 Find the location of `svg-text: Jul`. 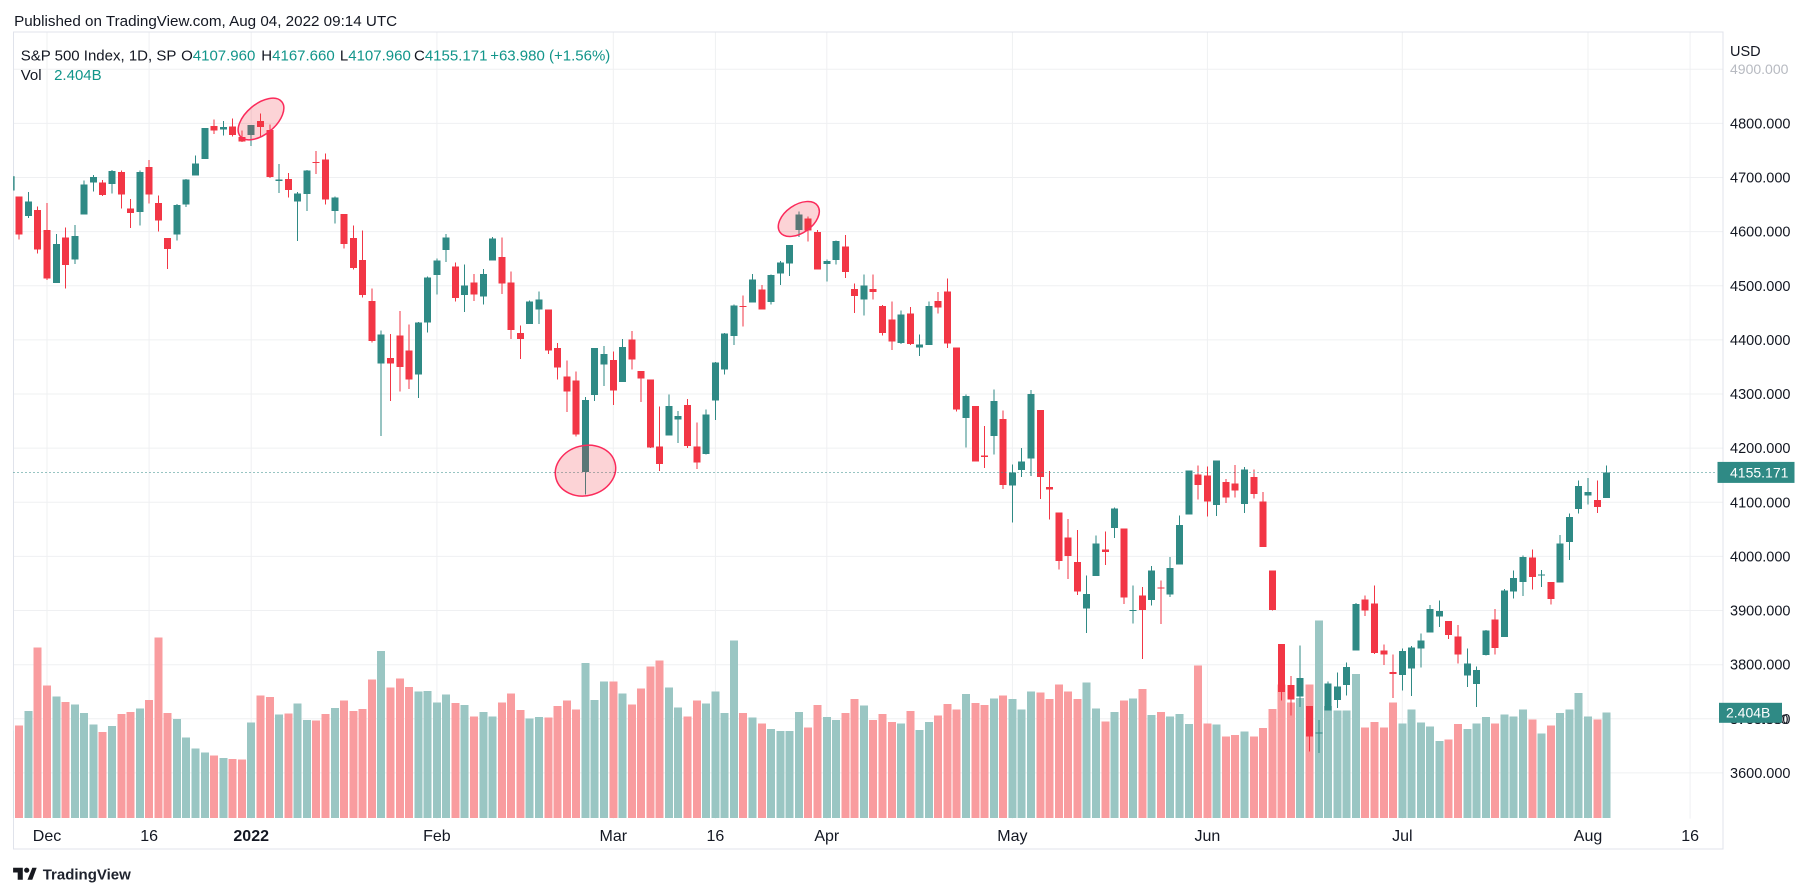

svg-text: Jul is located at coordinates (1402, 836).